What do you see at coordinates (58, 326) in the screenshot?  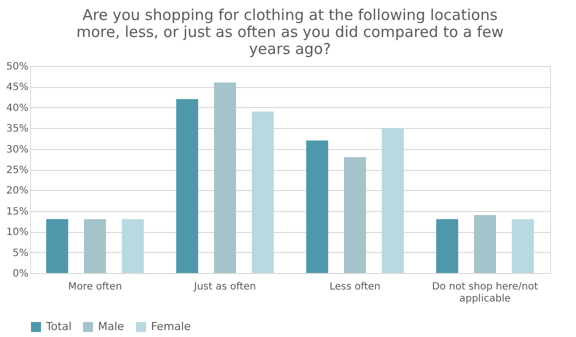 I see `legend-label: Total` at bounding box center [58, 326].